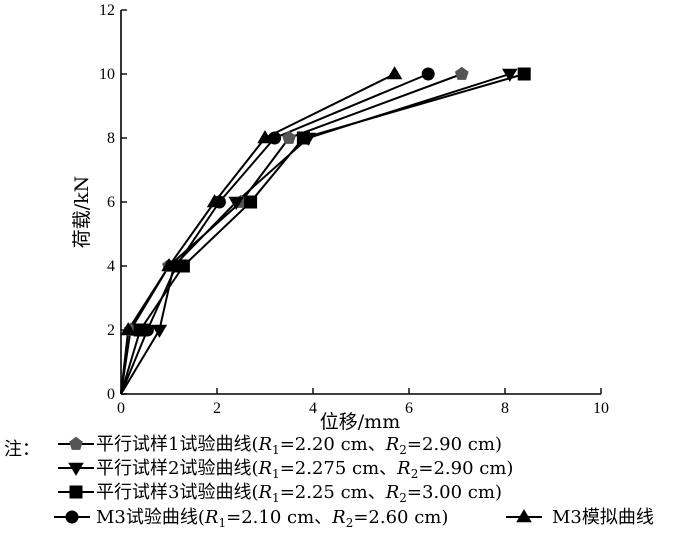 Image resolution: width=700 pixels, height=542 pixels. Describe the element at coordinates (72, 517) in the screenshot. I see `legend-symbol-4-marker` at that location.